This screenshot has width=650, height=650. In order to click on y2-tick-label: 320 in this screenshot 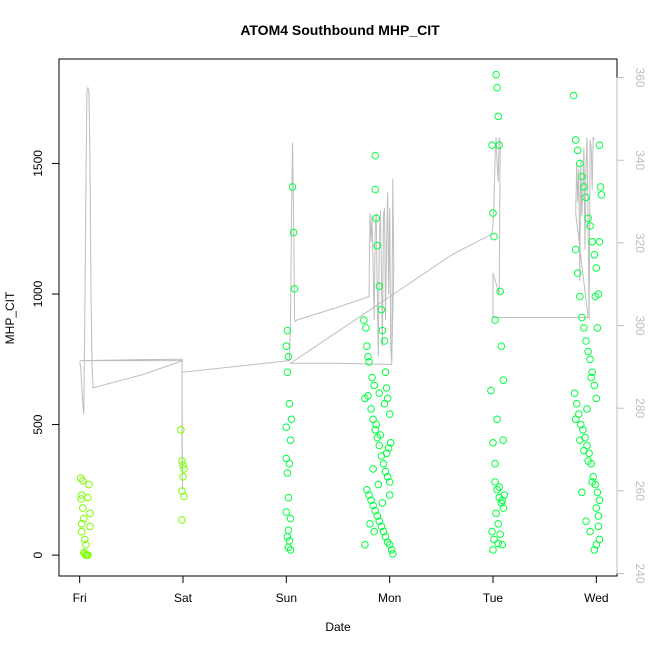, I will do `click(640, 243)`.